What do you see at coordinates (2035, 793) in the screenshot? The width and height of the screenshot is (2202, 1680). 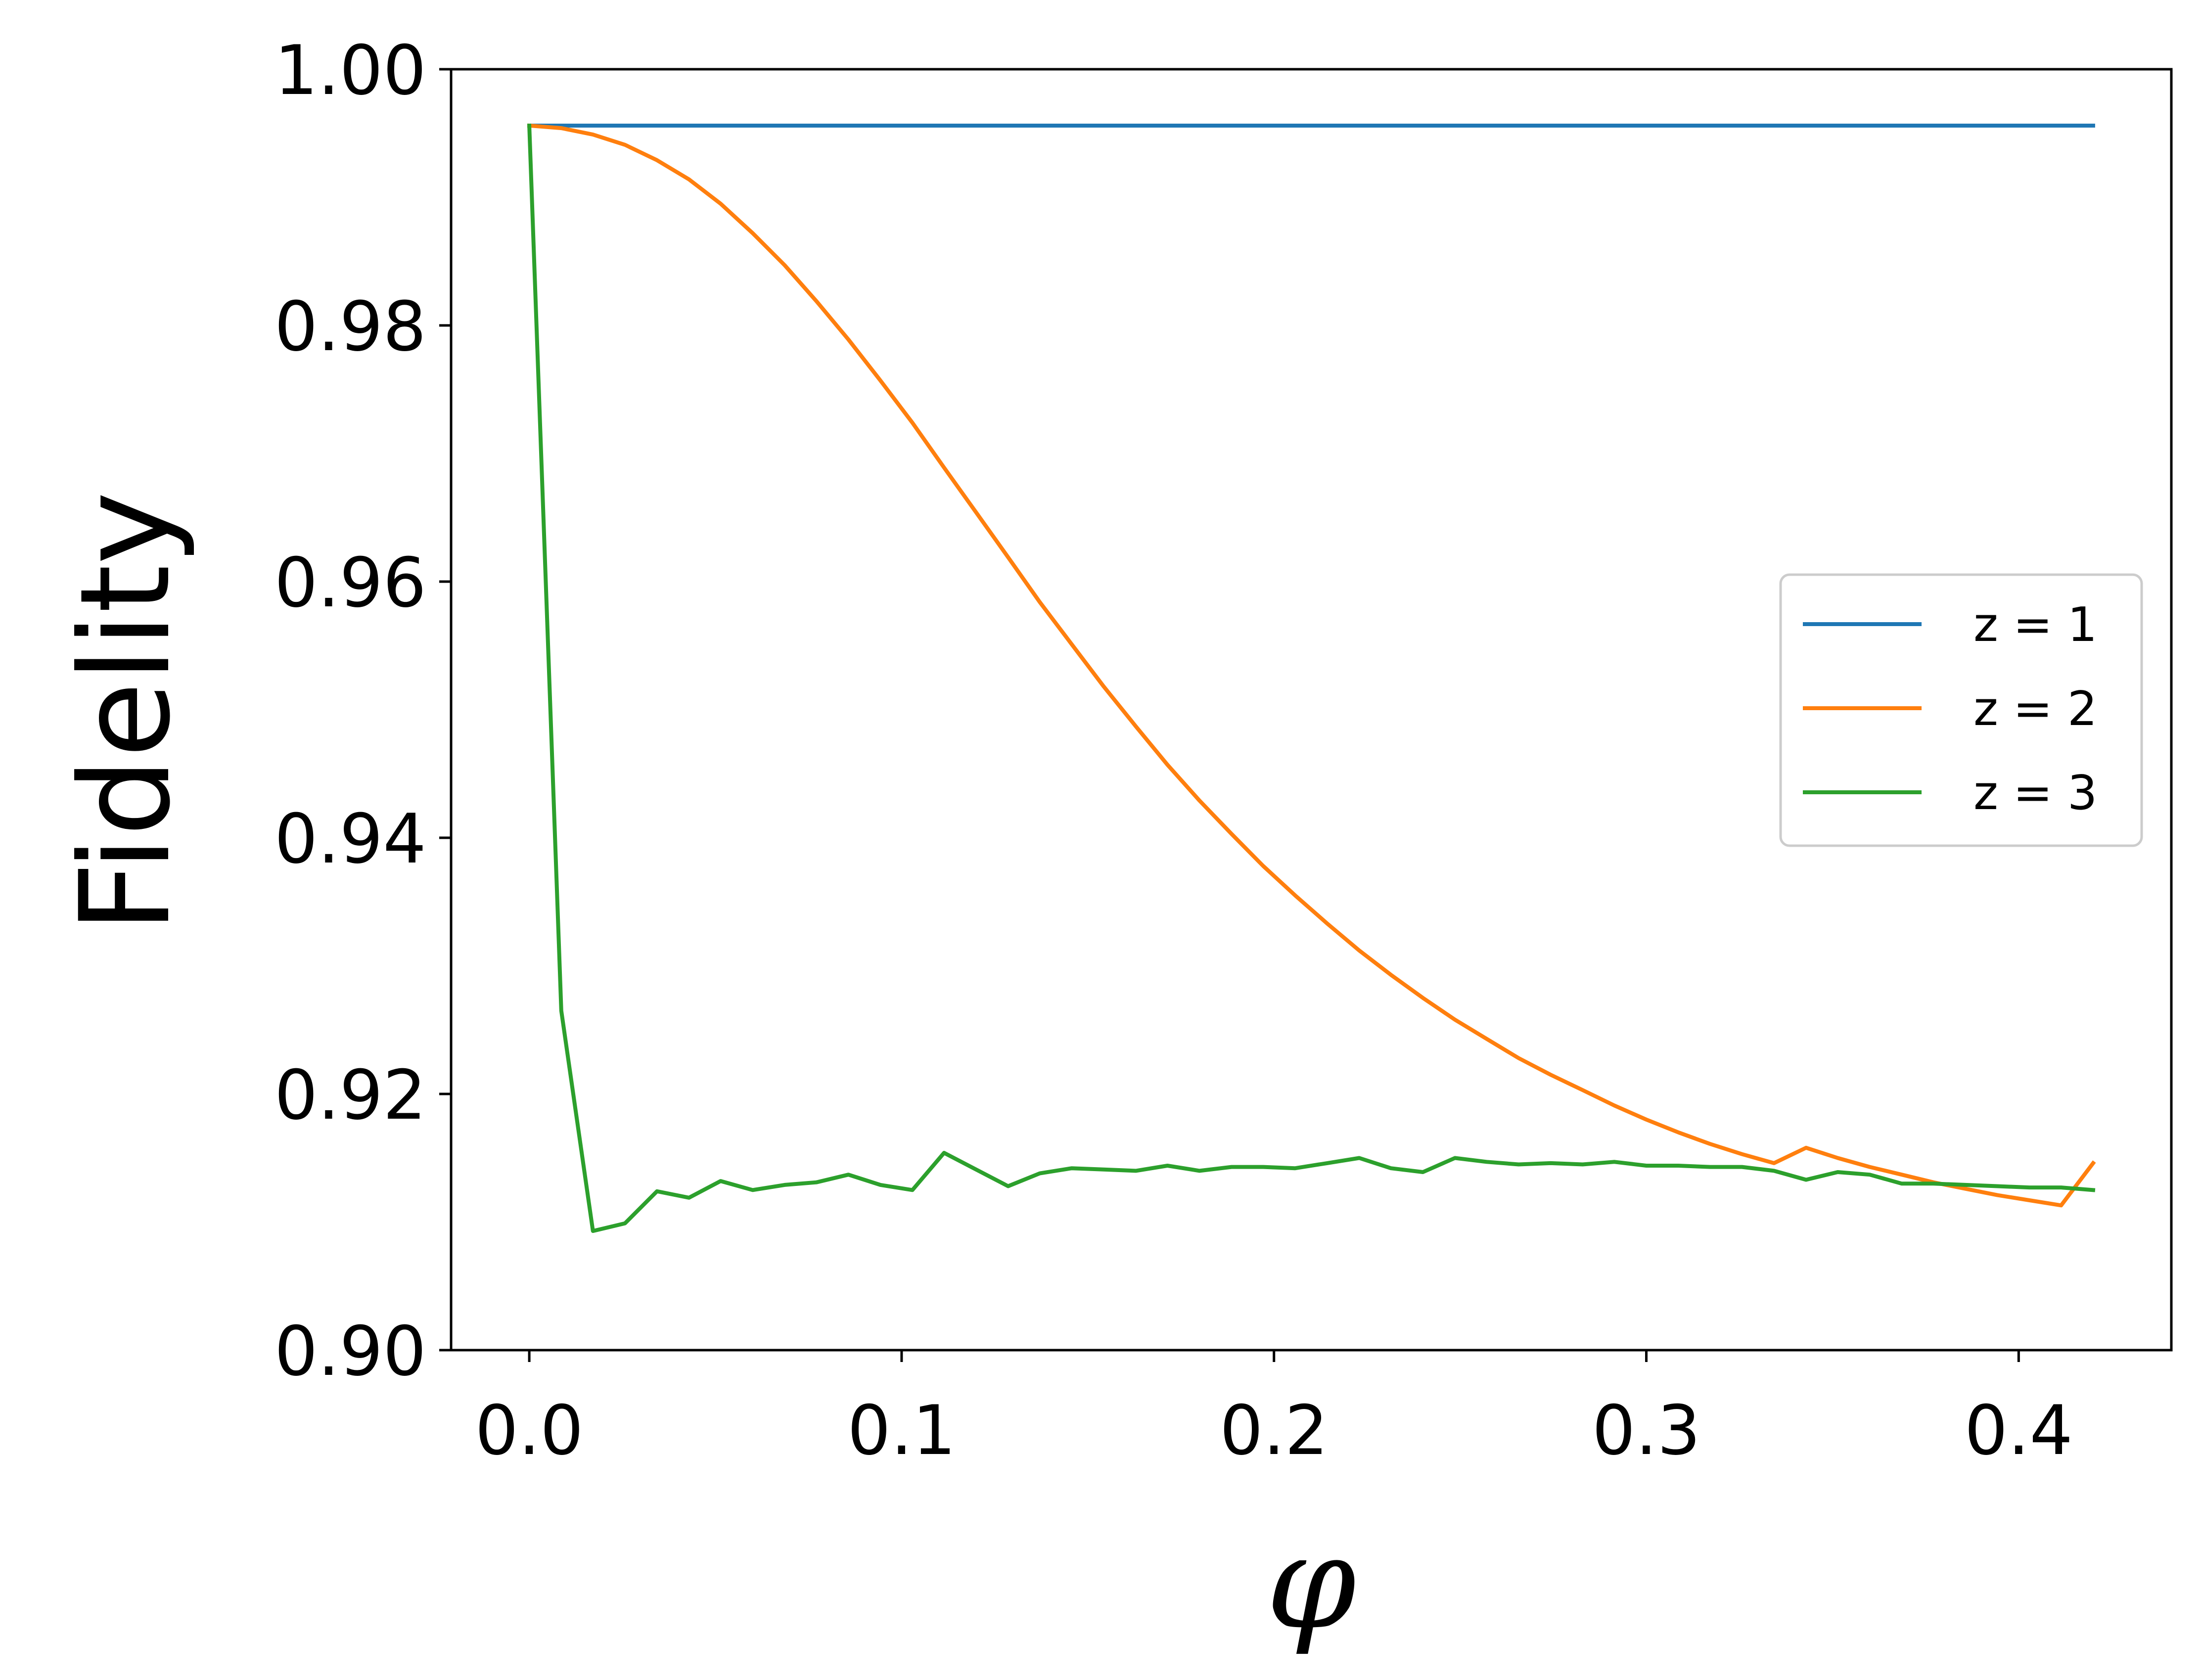 I see `legend-label-z3: z = 3` at bounding box center [2035, 793].